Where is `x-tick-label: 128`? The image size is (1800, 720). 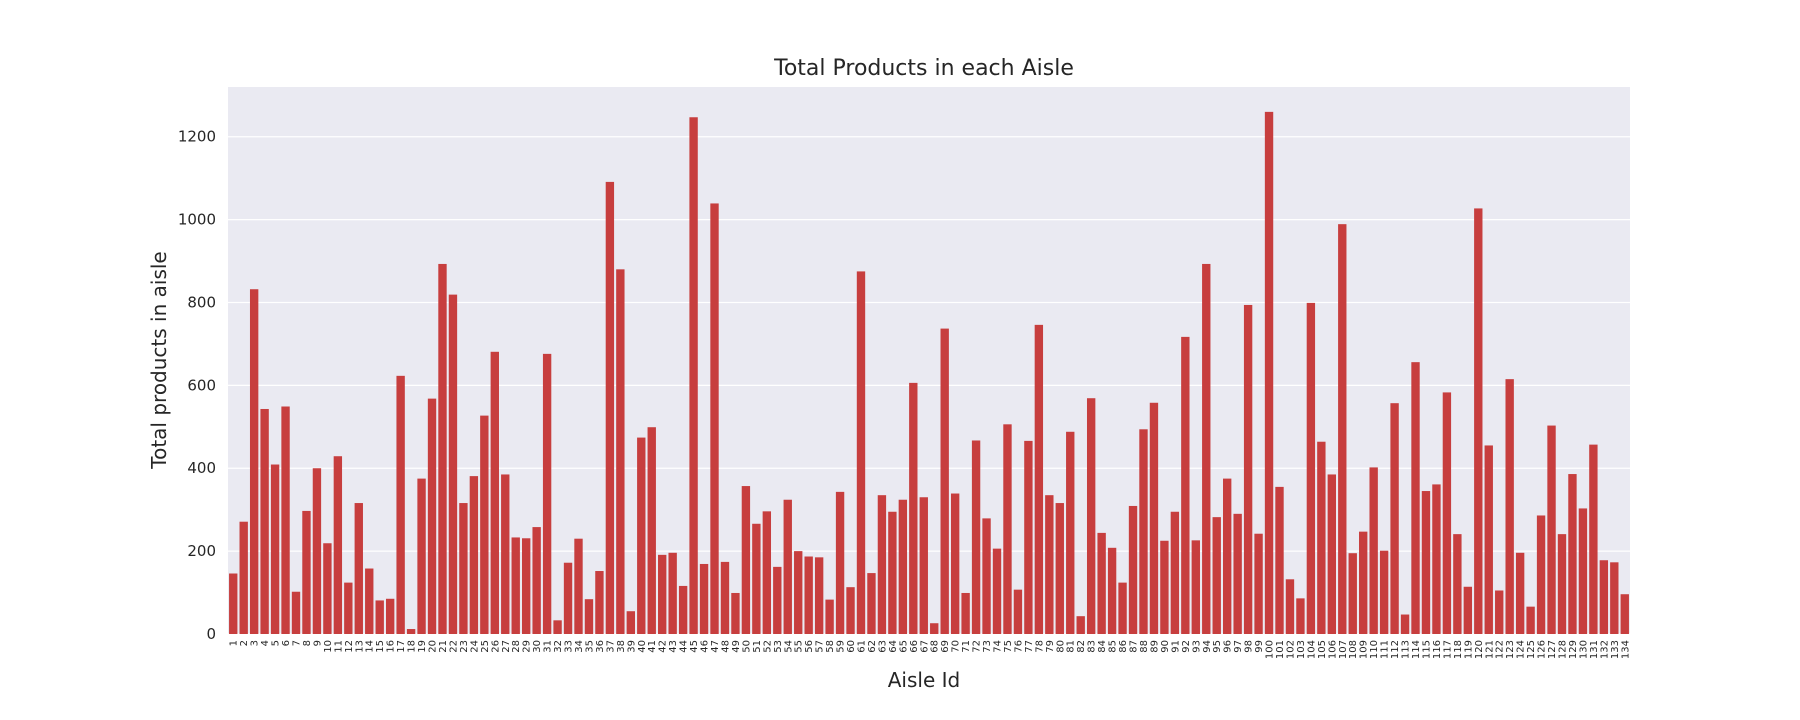 x-tick-label: 128 is located at coordinates (1562, 649).